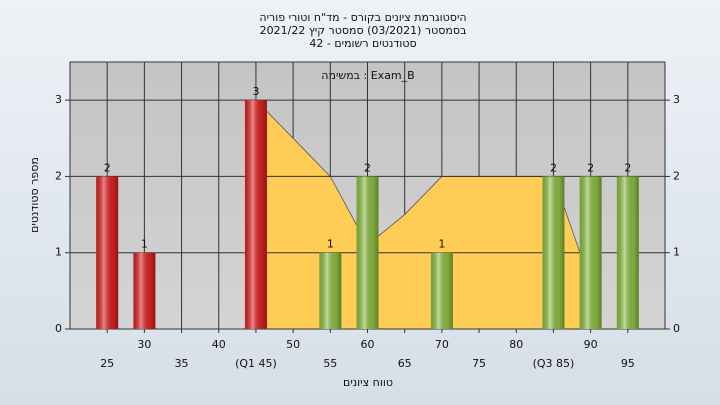  Describe the element at coordinates (330, 363) in the screenshot. I see `x-tick-label: 55` at that location.